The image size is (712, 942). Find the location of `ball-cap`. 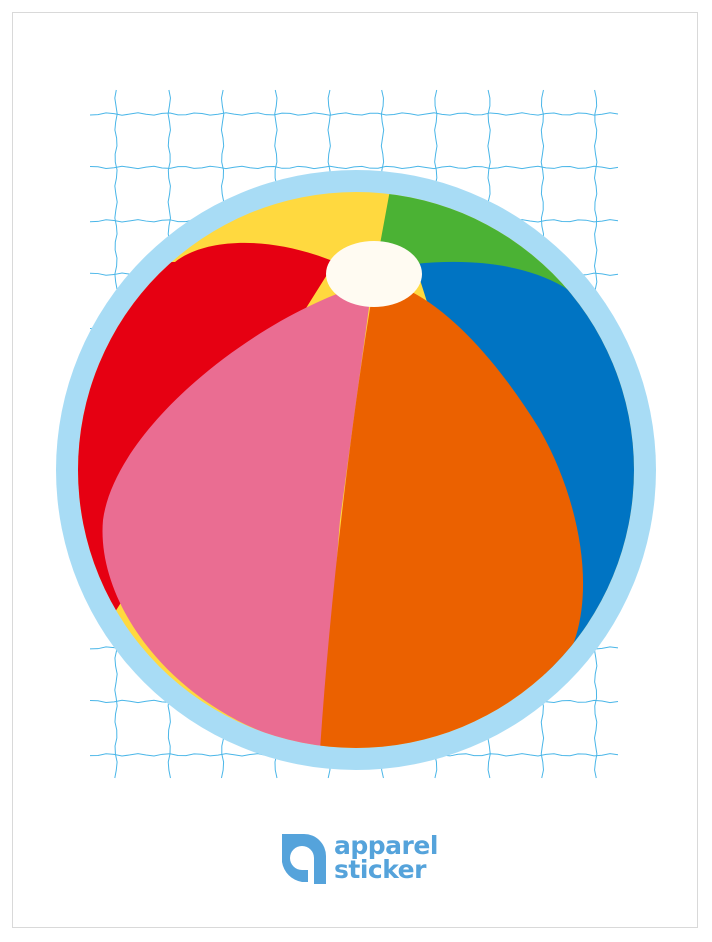

ball-cap is located at coordinates (374, 274).